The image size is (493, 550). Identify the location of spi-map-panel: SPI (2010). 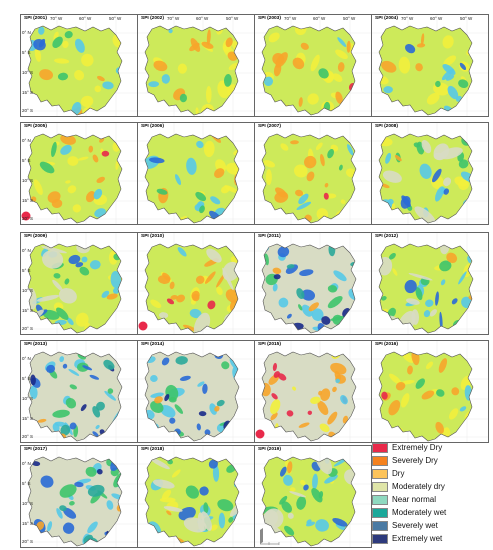
(196, 283).